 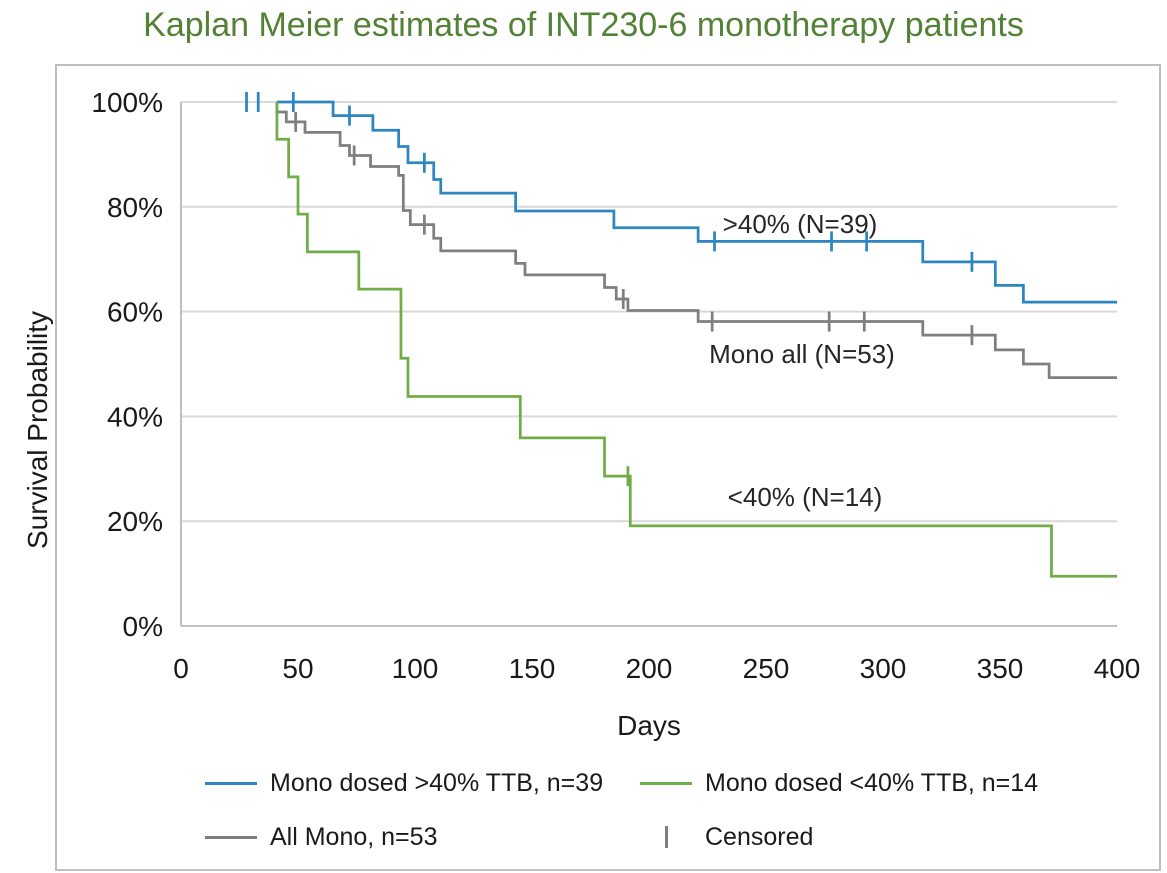 What do you see at coordinates (872, 782) in the screenshot?
I see `legend-label-mono-lt40: Mono dosed <40% TTB, n=14` at bounding box center [872, 782].